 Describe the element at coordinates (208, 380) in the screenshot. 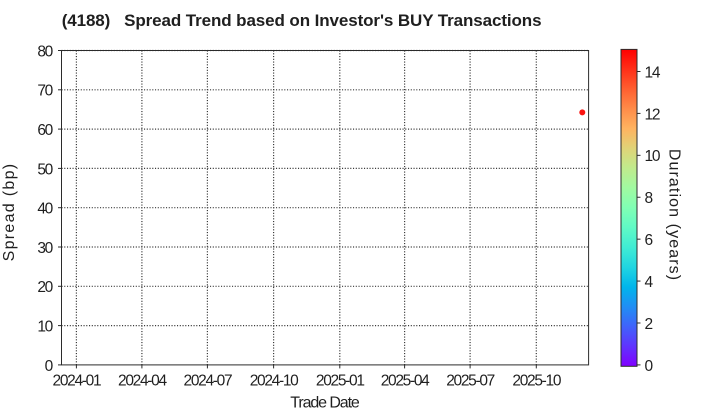

I see `svg-text: 2024-07` at that location.